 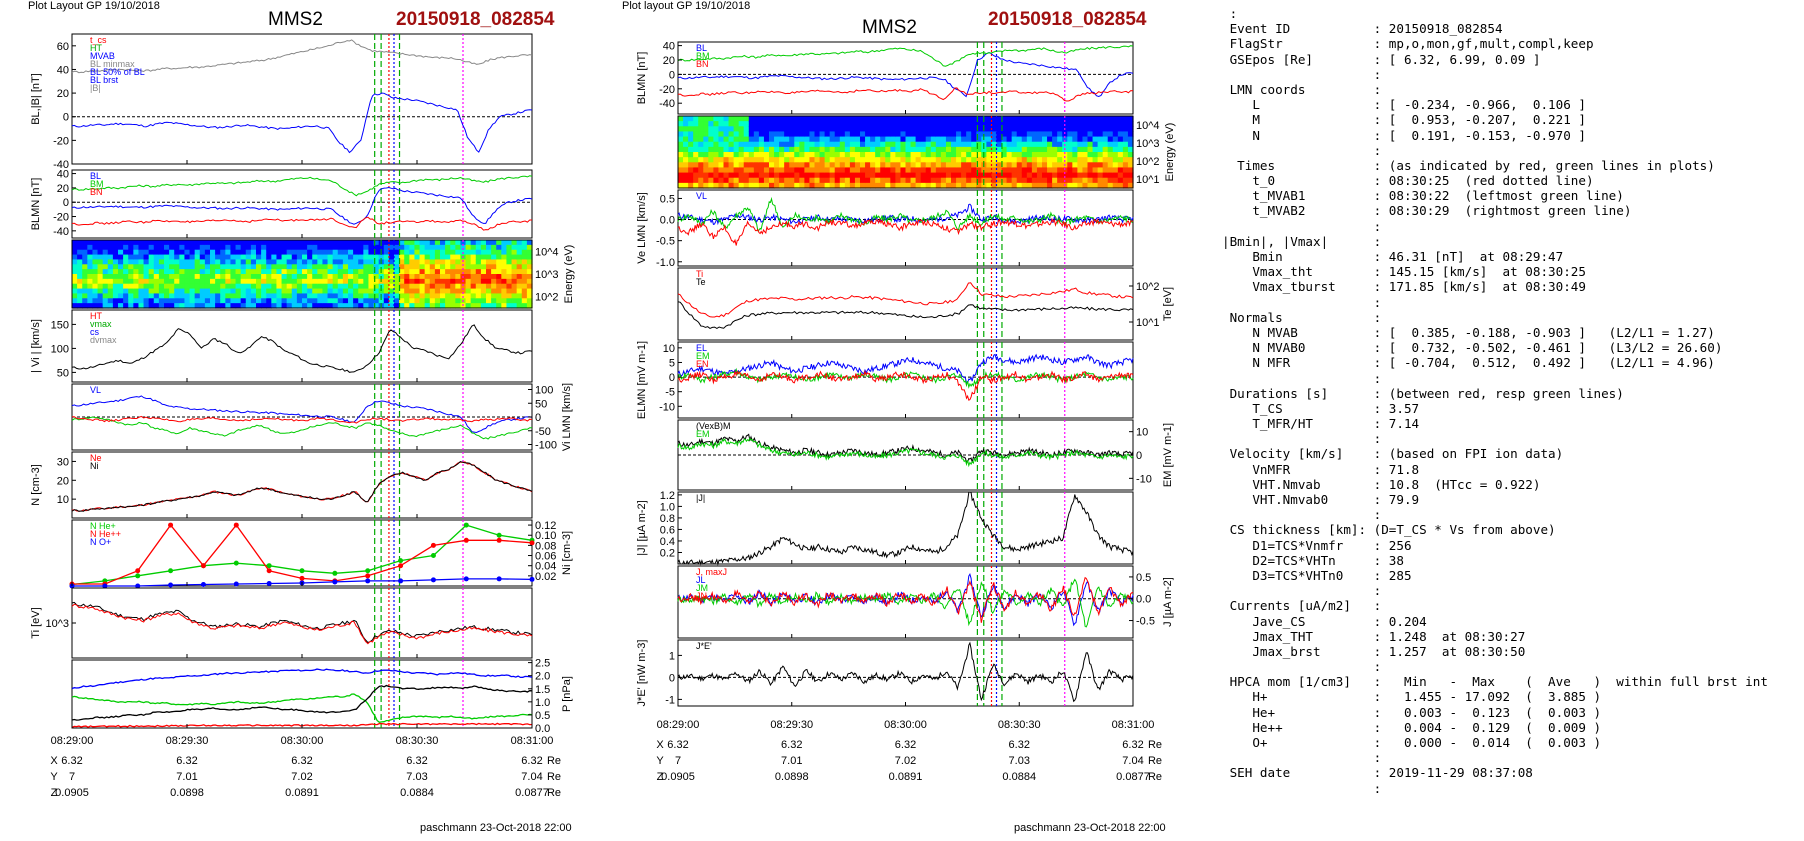 I want to click on legend-entry: BL minmax, so click(x=112, y=64).